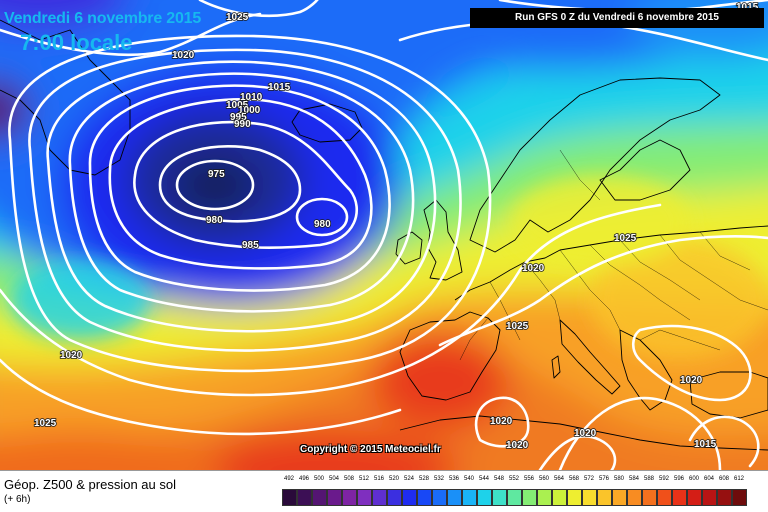 The height and width of the screenshot is (512, 768). I want to click on copyright-notice: Copyright © 2015 Meteociel.fr, so click(370, 449).